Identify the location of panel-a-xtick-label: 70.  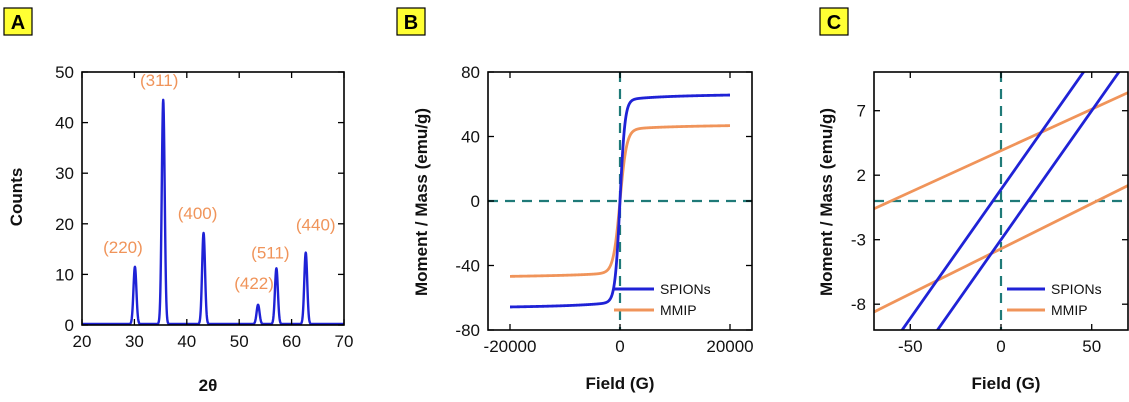
(344, 341).